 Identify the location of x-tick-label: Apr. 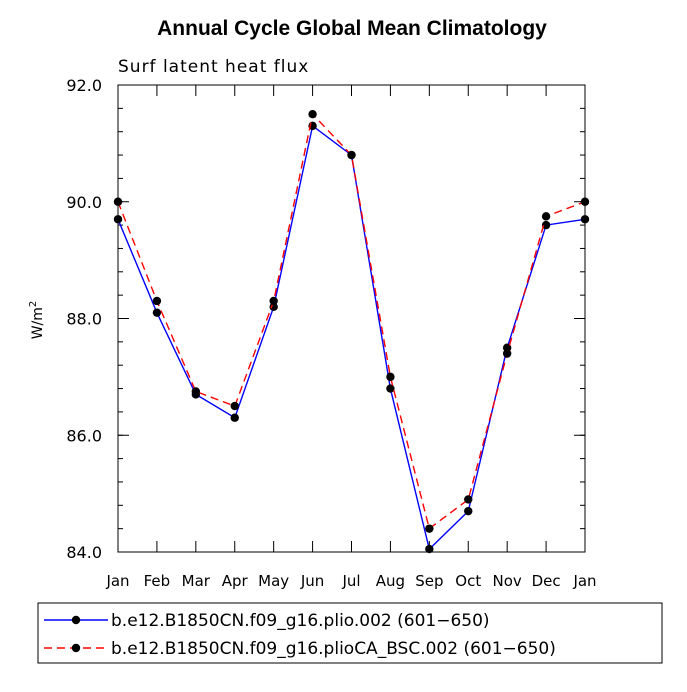
(235, 581).